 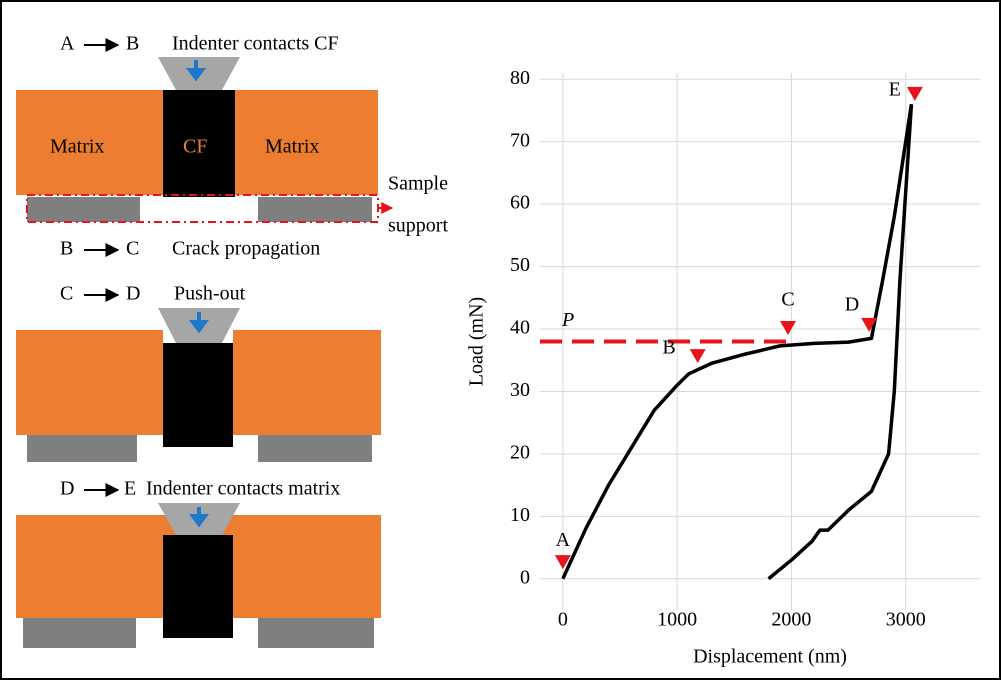 What do you see at coordinates (520, 515) in the screenshot?
I see `y-tick-label: 10` at bounding box center [520, 515].